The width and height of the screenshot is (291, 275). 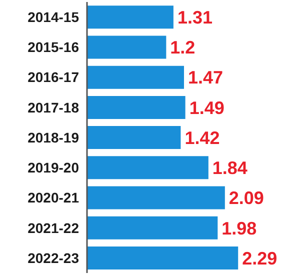 What do you see at coordinates (54, 17) in the screenshot?
I see `y-tick-label: 2014-15` at bounding box center [54, 17].